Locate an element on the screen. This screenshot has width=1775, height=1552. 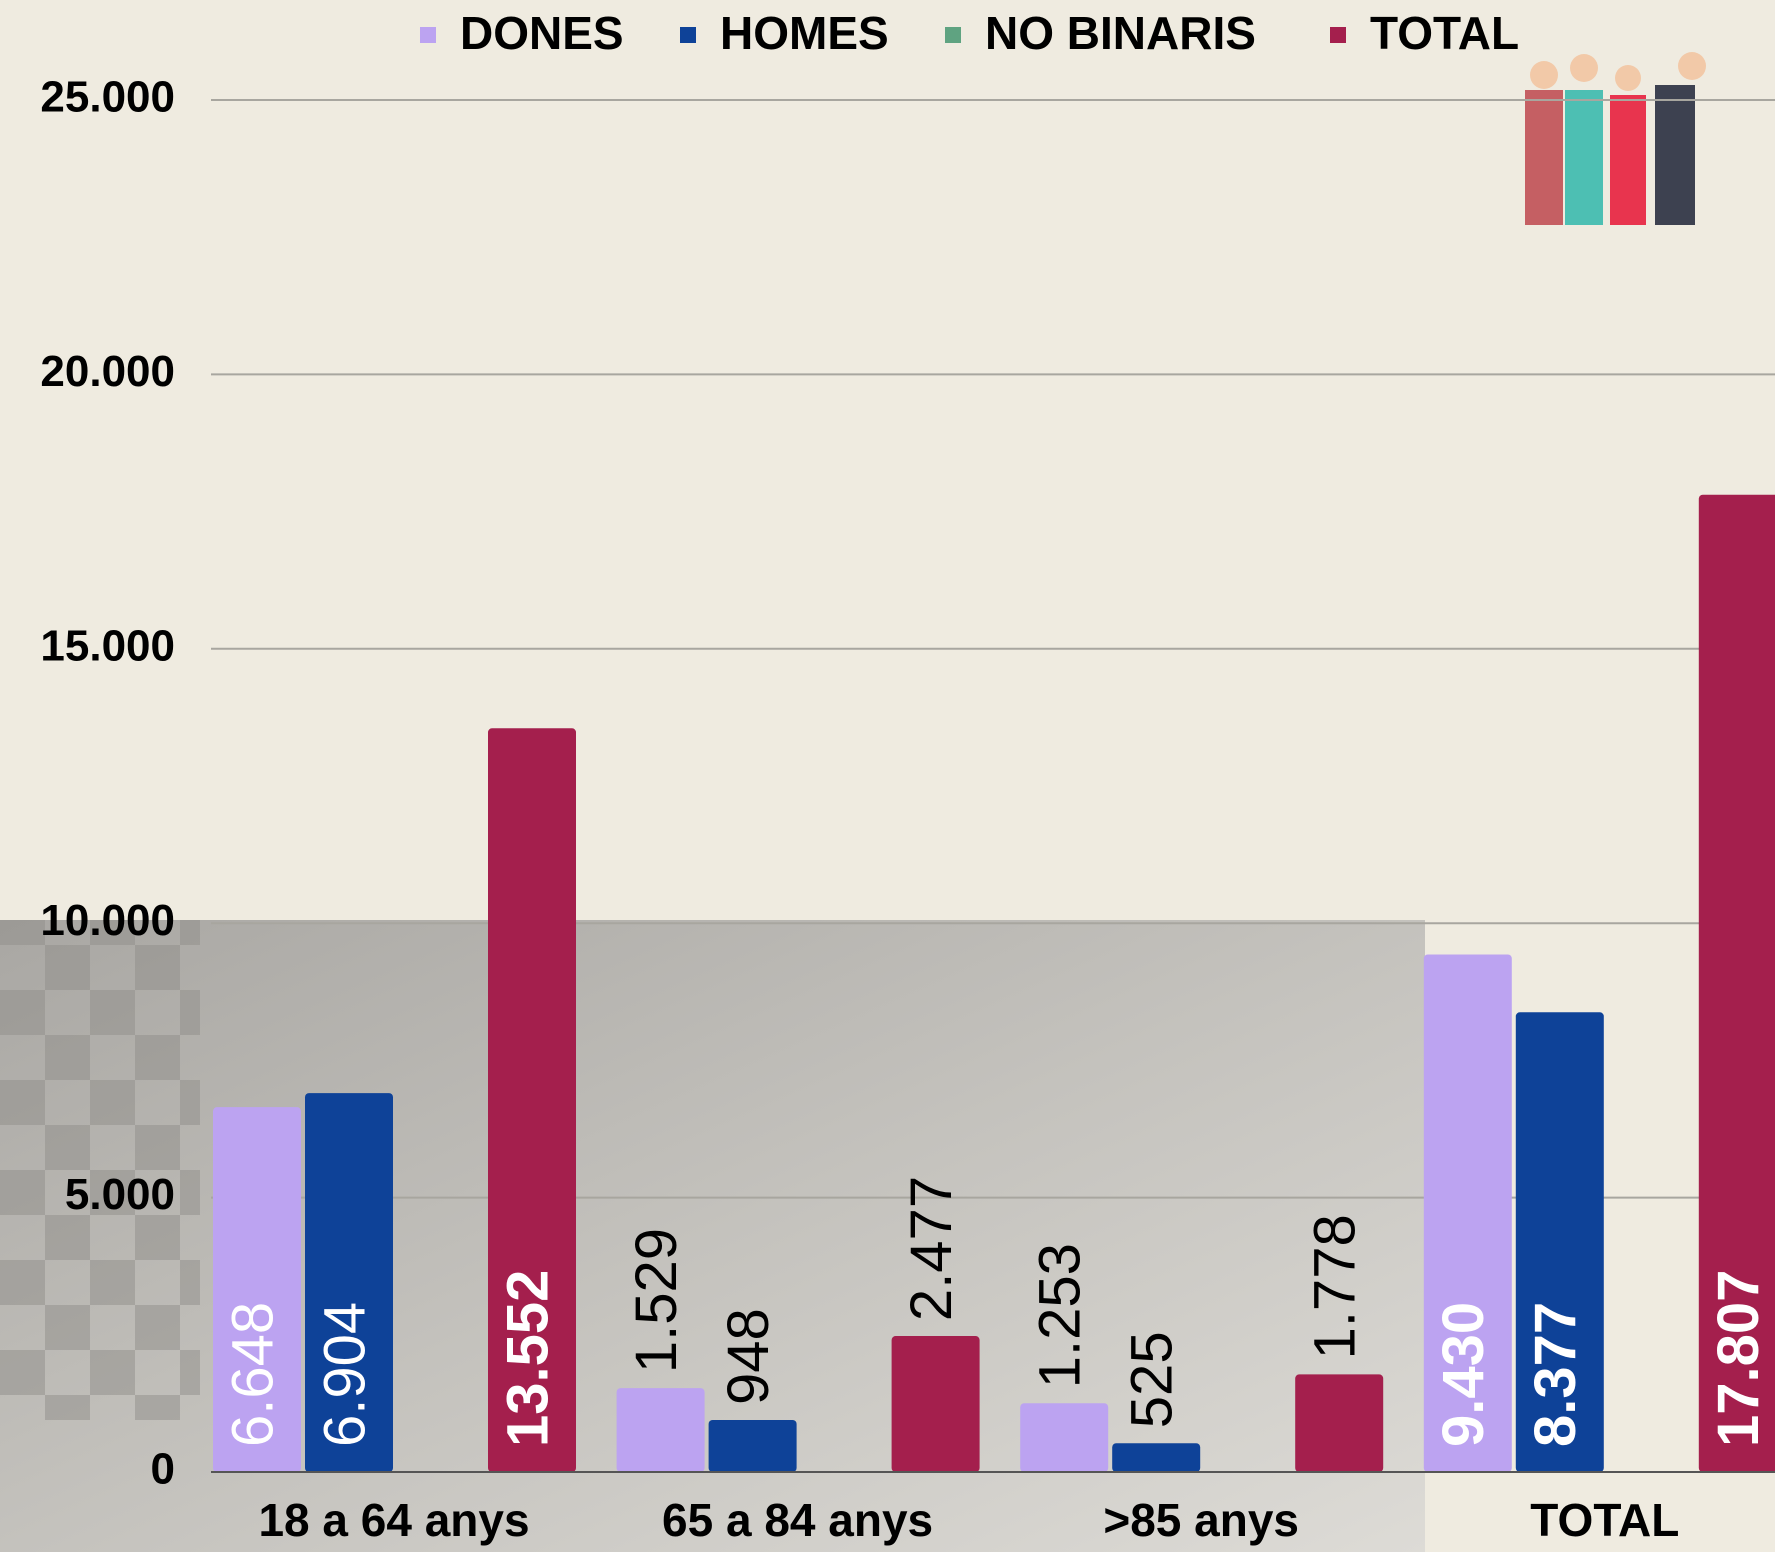
x-tick-label: 65 a 84 anys is located at coordinates (797, 1520).